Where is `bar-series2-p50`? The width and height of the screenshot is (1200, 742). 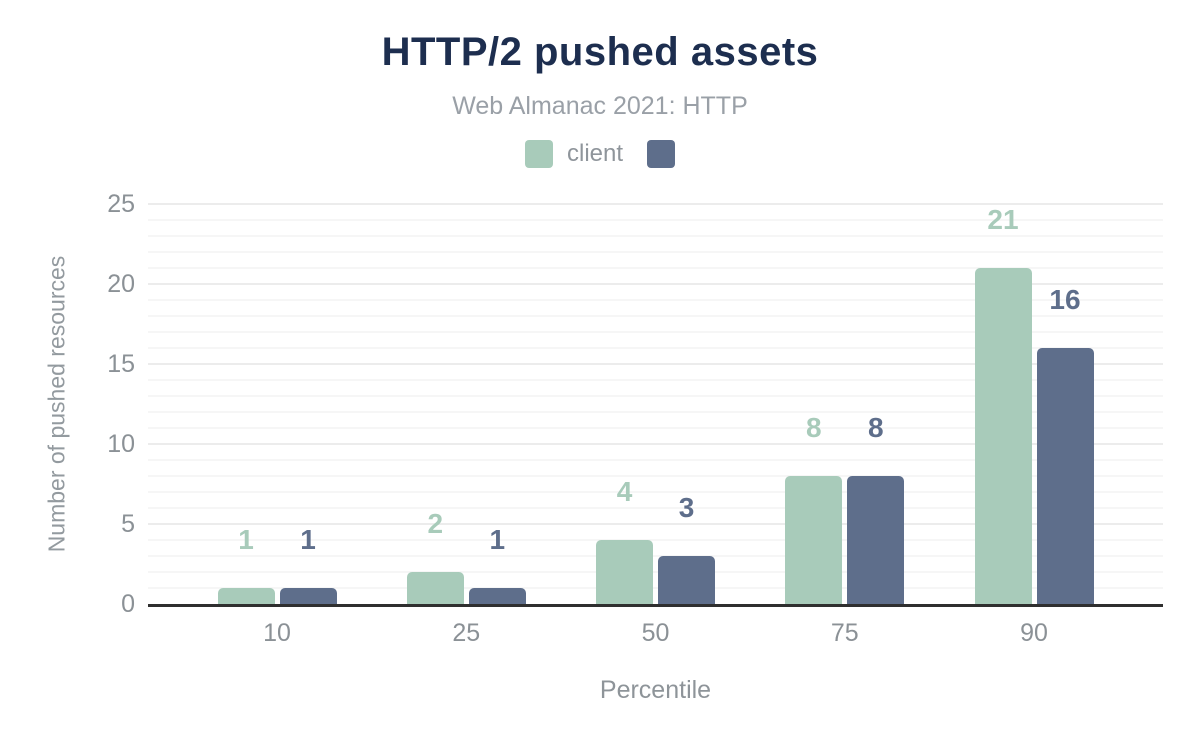 bar-series2-p50 is located at coordinates (686, 580).